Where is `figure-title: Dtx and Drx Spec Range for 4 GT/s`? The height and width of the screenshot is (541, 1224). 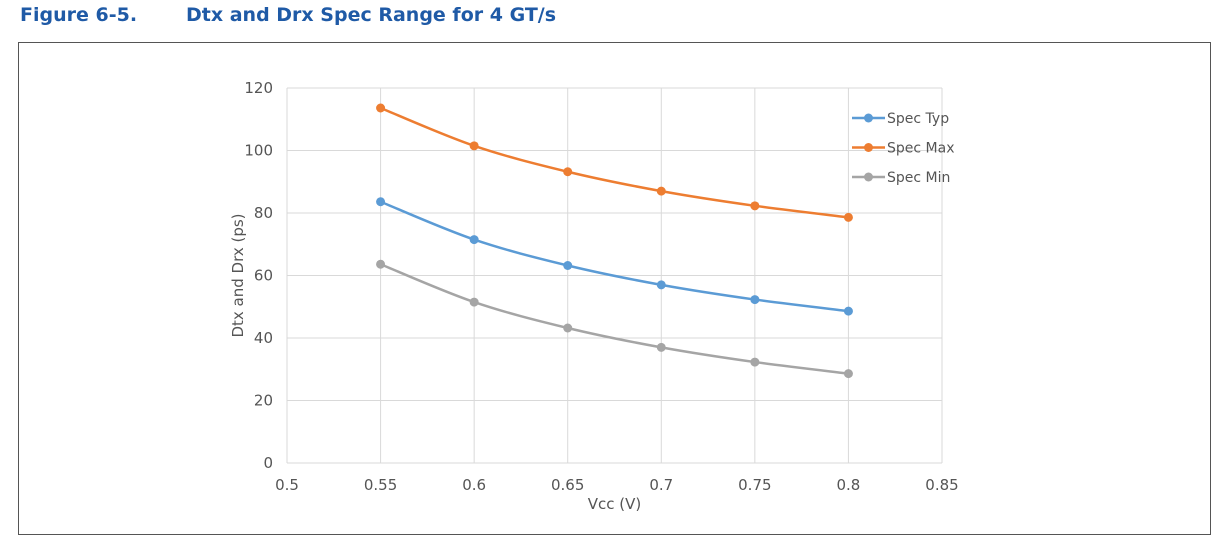
figure-title: Dtx and Drx Spec Range for 4 GT/s is located at coordinates (371, 15).